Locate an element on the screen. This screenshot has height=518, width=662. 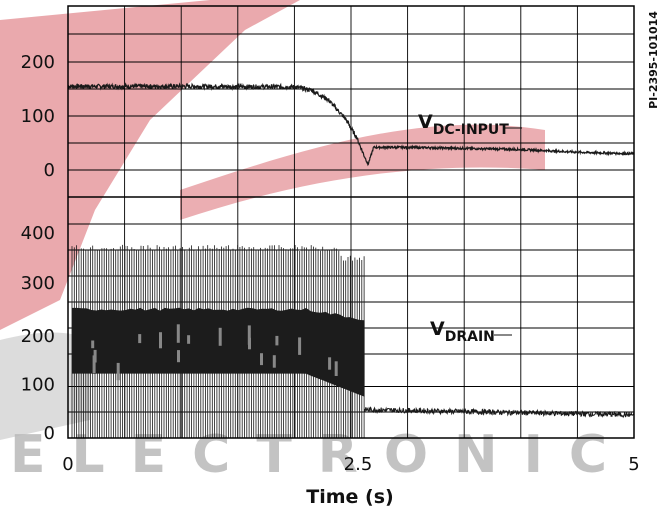
vdc-input-label-sub: DC-INPUT is located at coordinates (471, 130).